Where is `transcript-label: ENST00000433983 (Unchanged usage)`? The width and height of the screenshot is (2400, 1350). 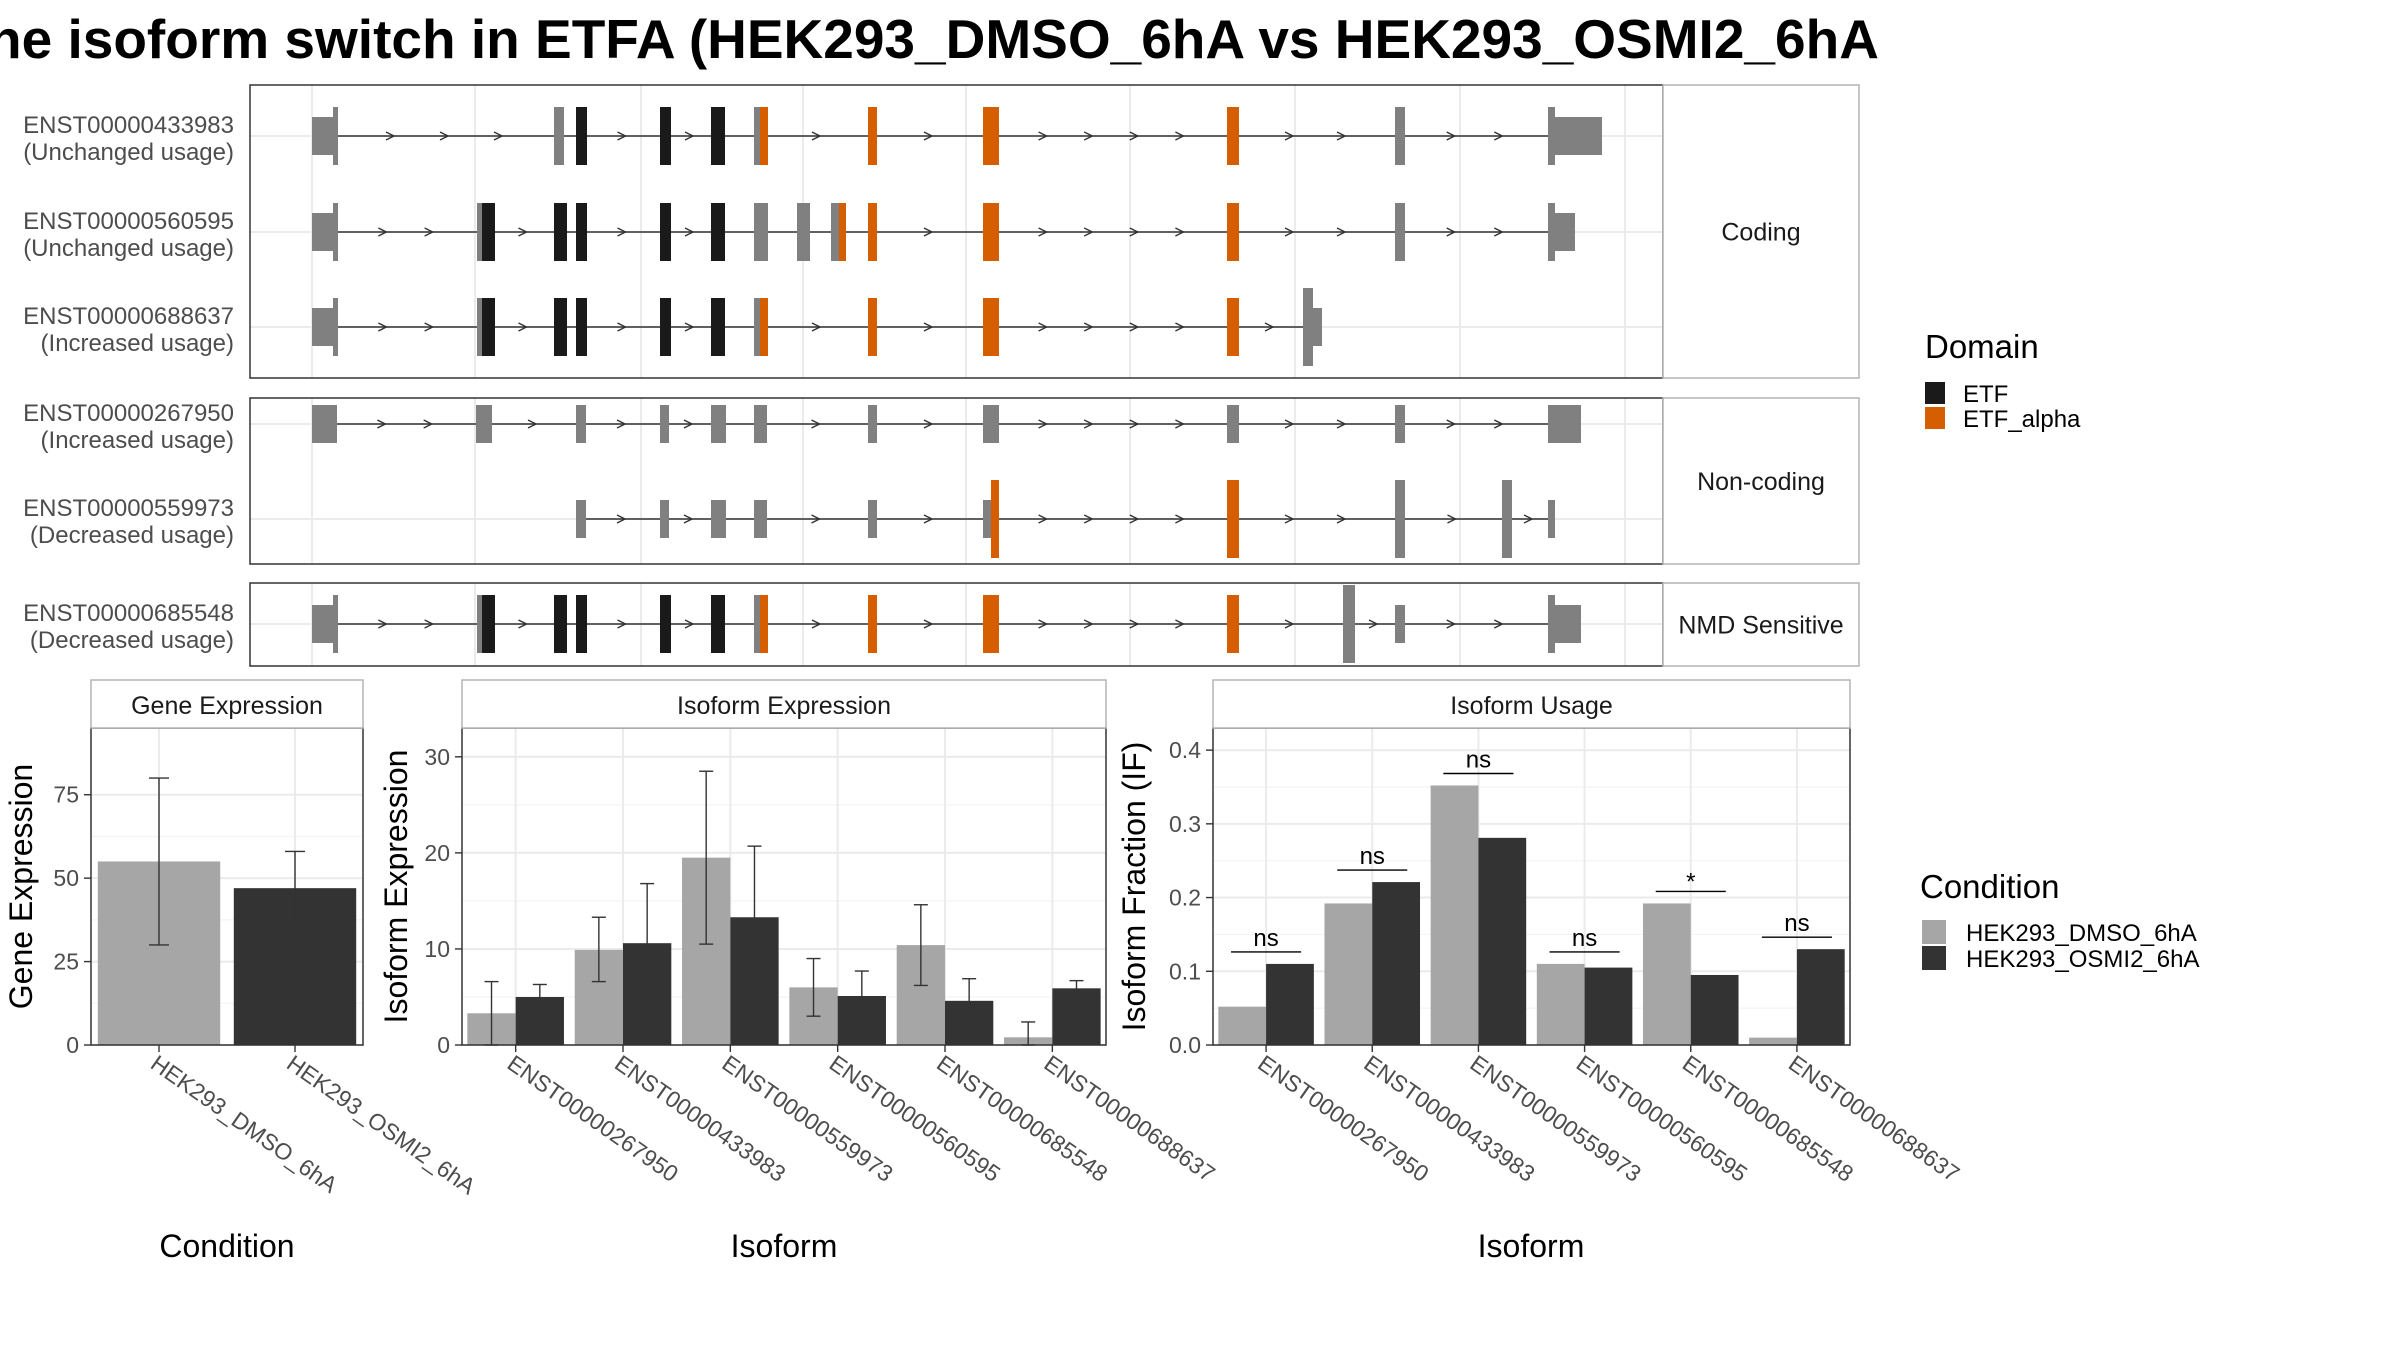 transcript-label: ENST00000433983 (Unchanged usage) is located at coordinates (128, 139).